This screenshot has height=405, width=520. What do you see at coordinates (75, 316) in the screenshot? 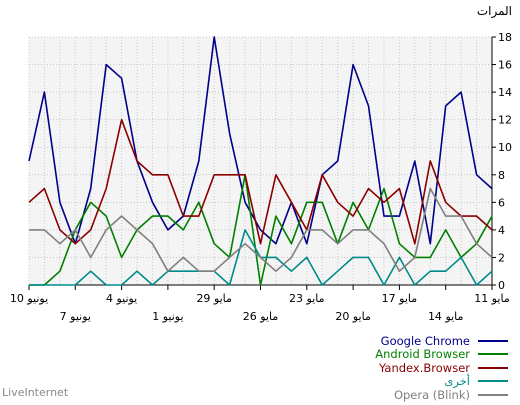
I see `x-tick-label: 7 يونيو` at bounding box center [75, 316].